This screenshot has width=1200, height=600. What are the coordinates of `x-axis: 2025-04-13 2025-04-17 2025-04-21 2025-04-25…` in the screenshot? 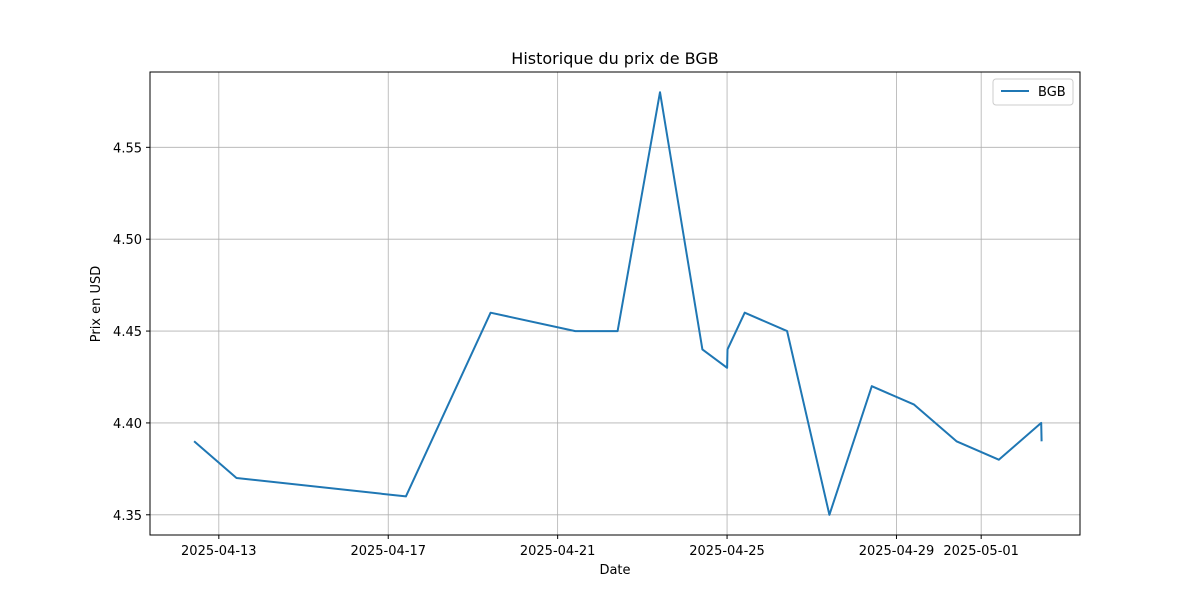 It's located at (600, 547).